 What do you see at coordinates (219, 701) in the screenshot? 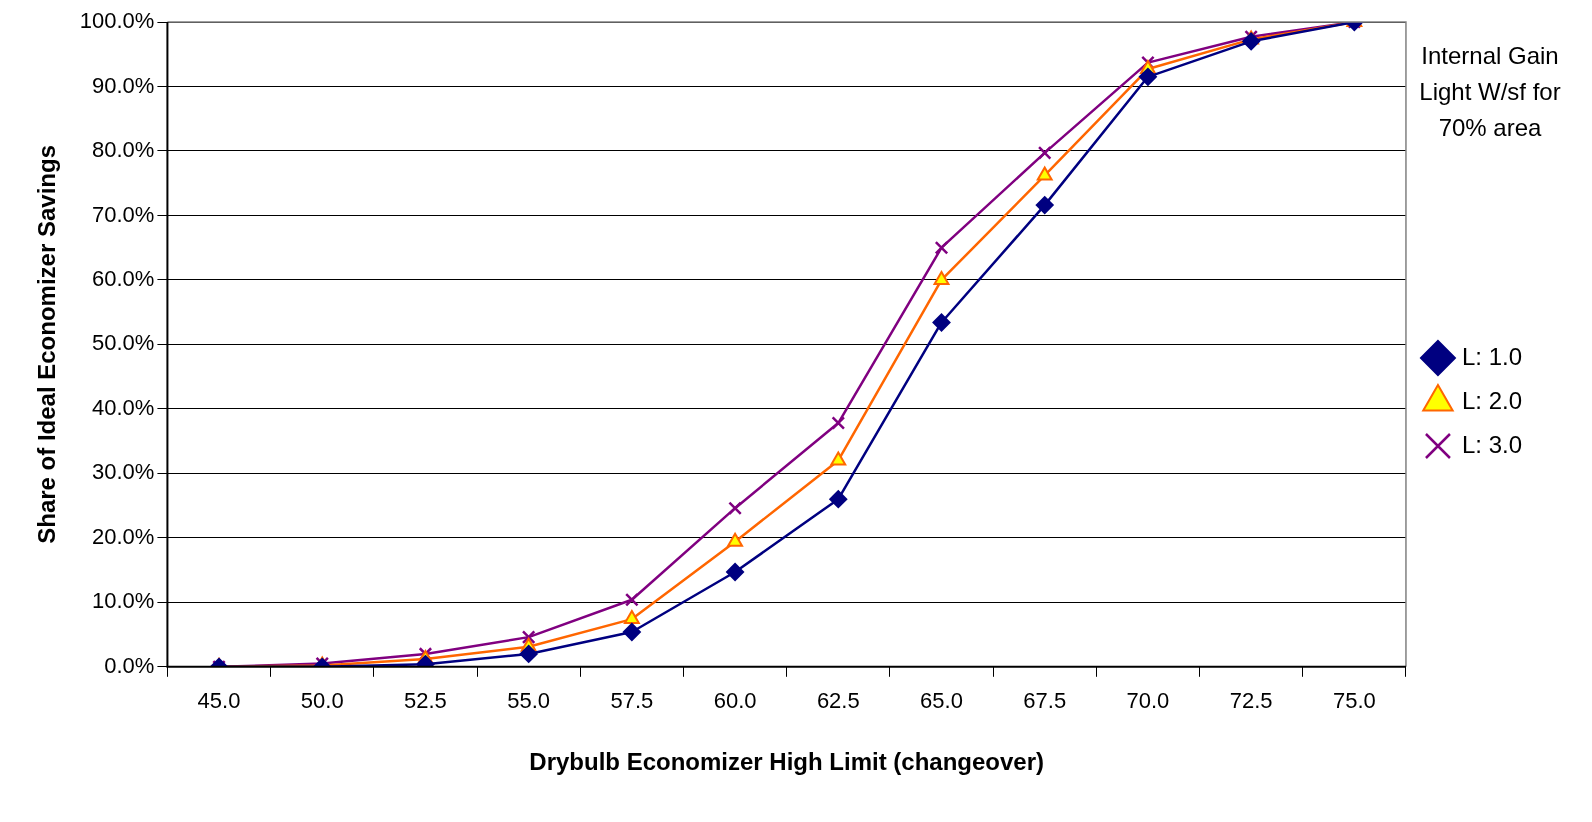
I see `x-tick-label: 45.0` at bounding box center [219, 701].